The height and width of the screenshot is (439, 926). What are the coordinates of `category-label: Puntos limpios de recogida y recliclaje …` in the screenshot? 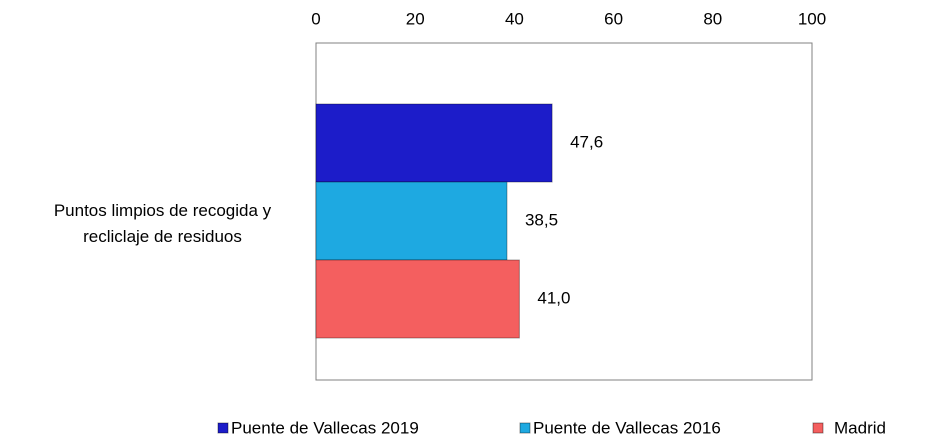 It's located at (162, 223).